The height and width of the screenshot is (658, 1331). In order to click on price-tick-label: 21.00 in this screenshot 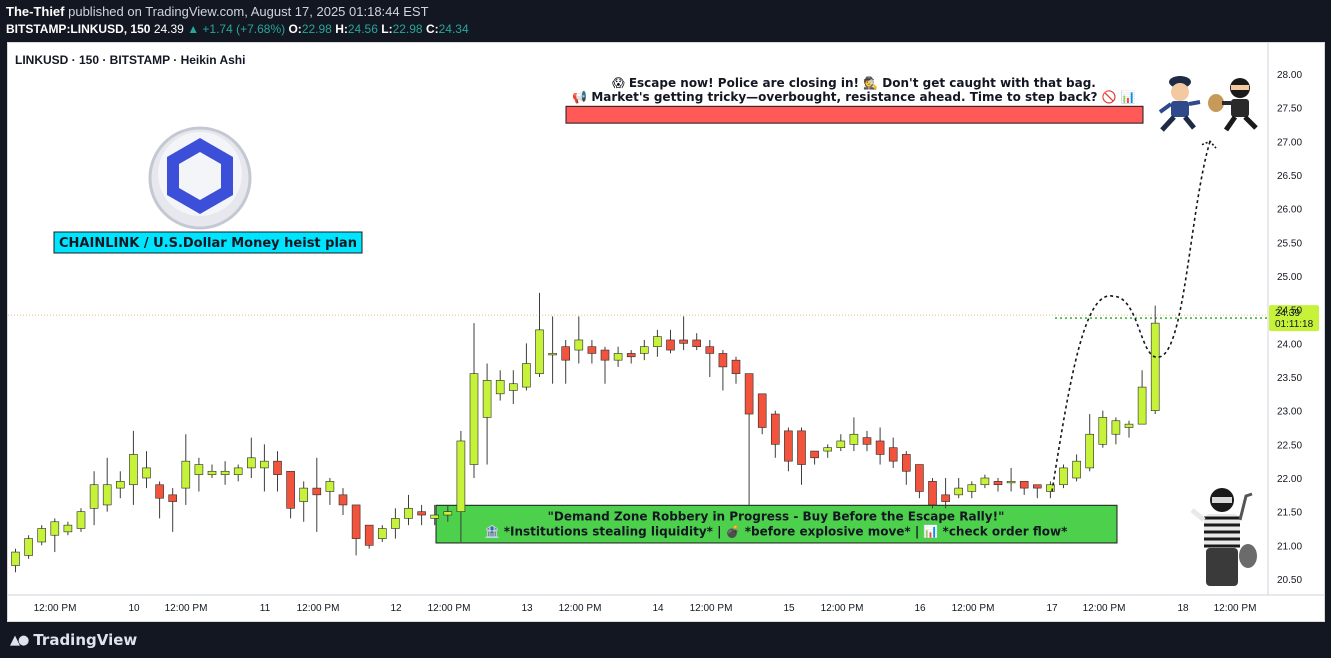, I will do `click(1289, 546)`.